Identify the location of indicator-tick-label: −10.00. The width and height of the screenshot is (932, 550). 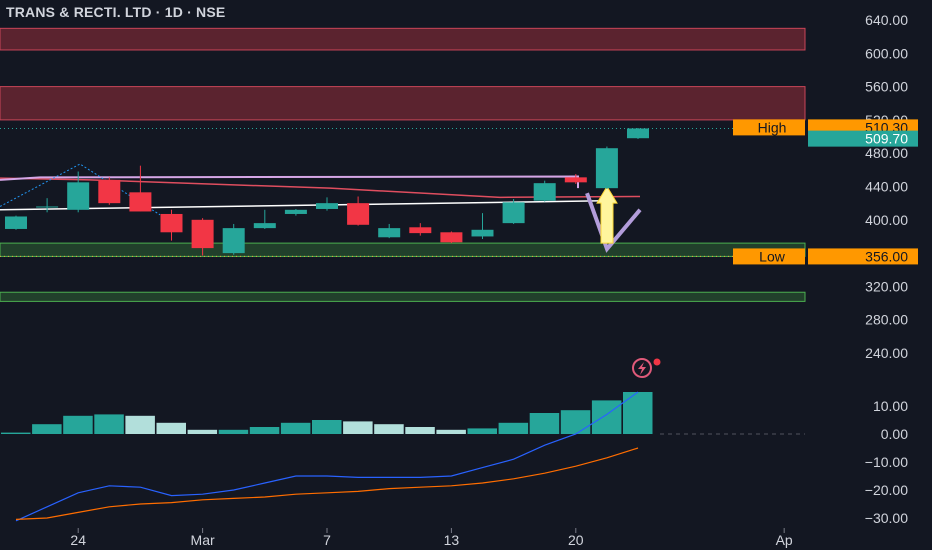
(886, 462).